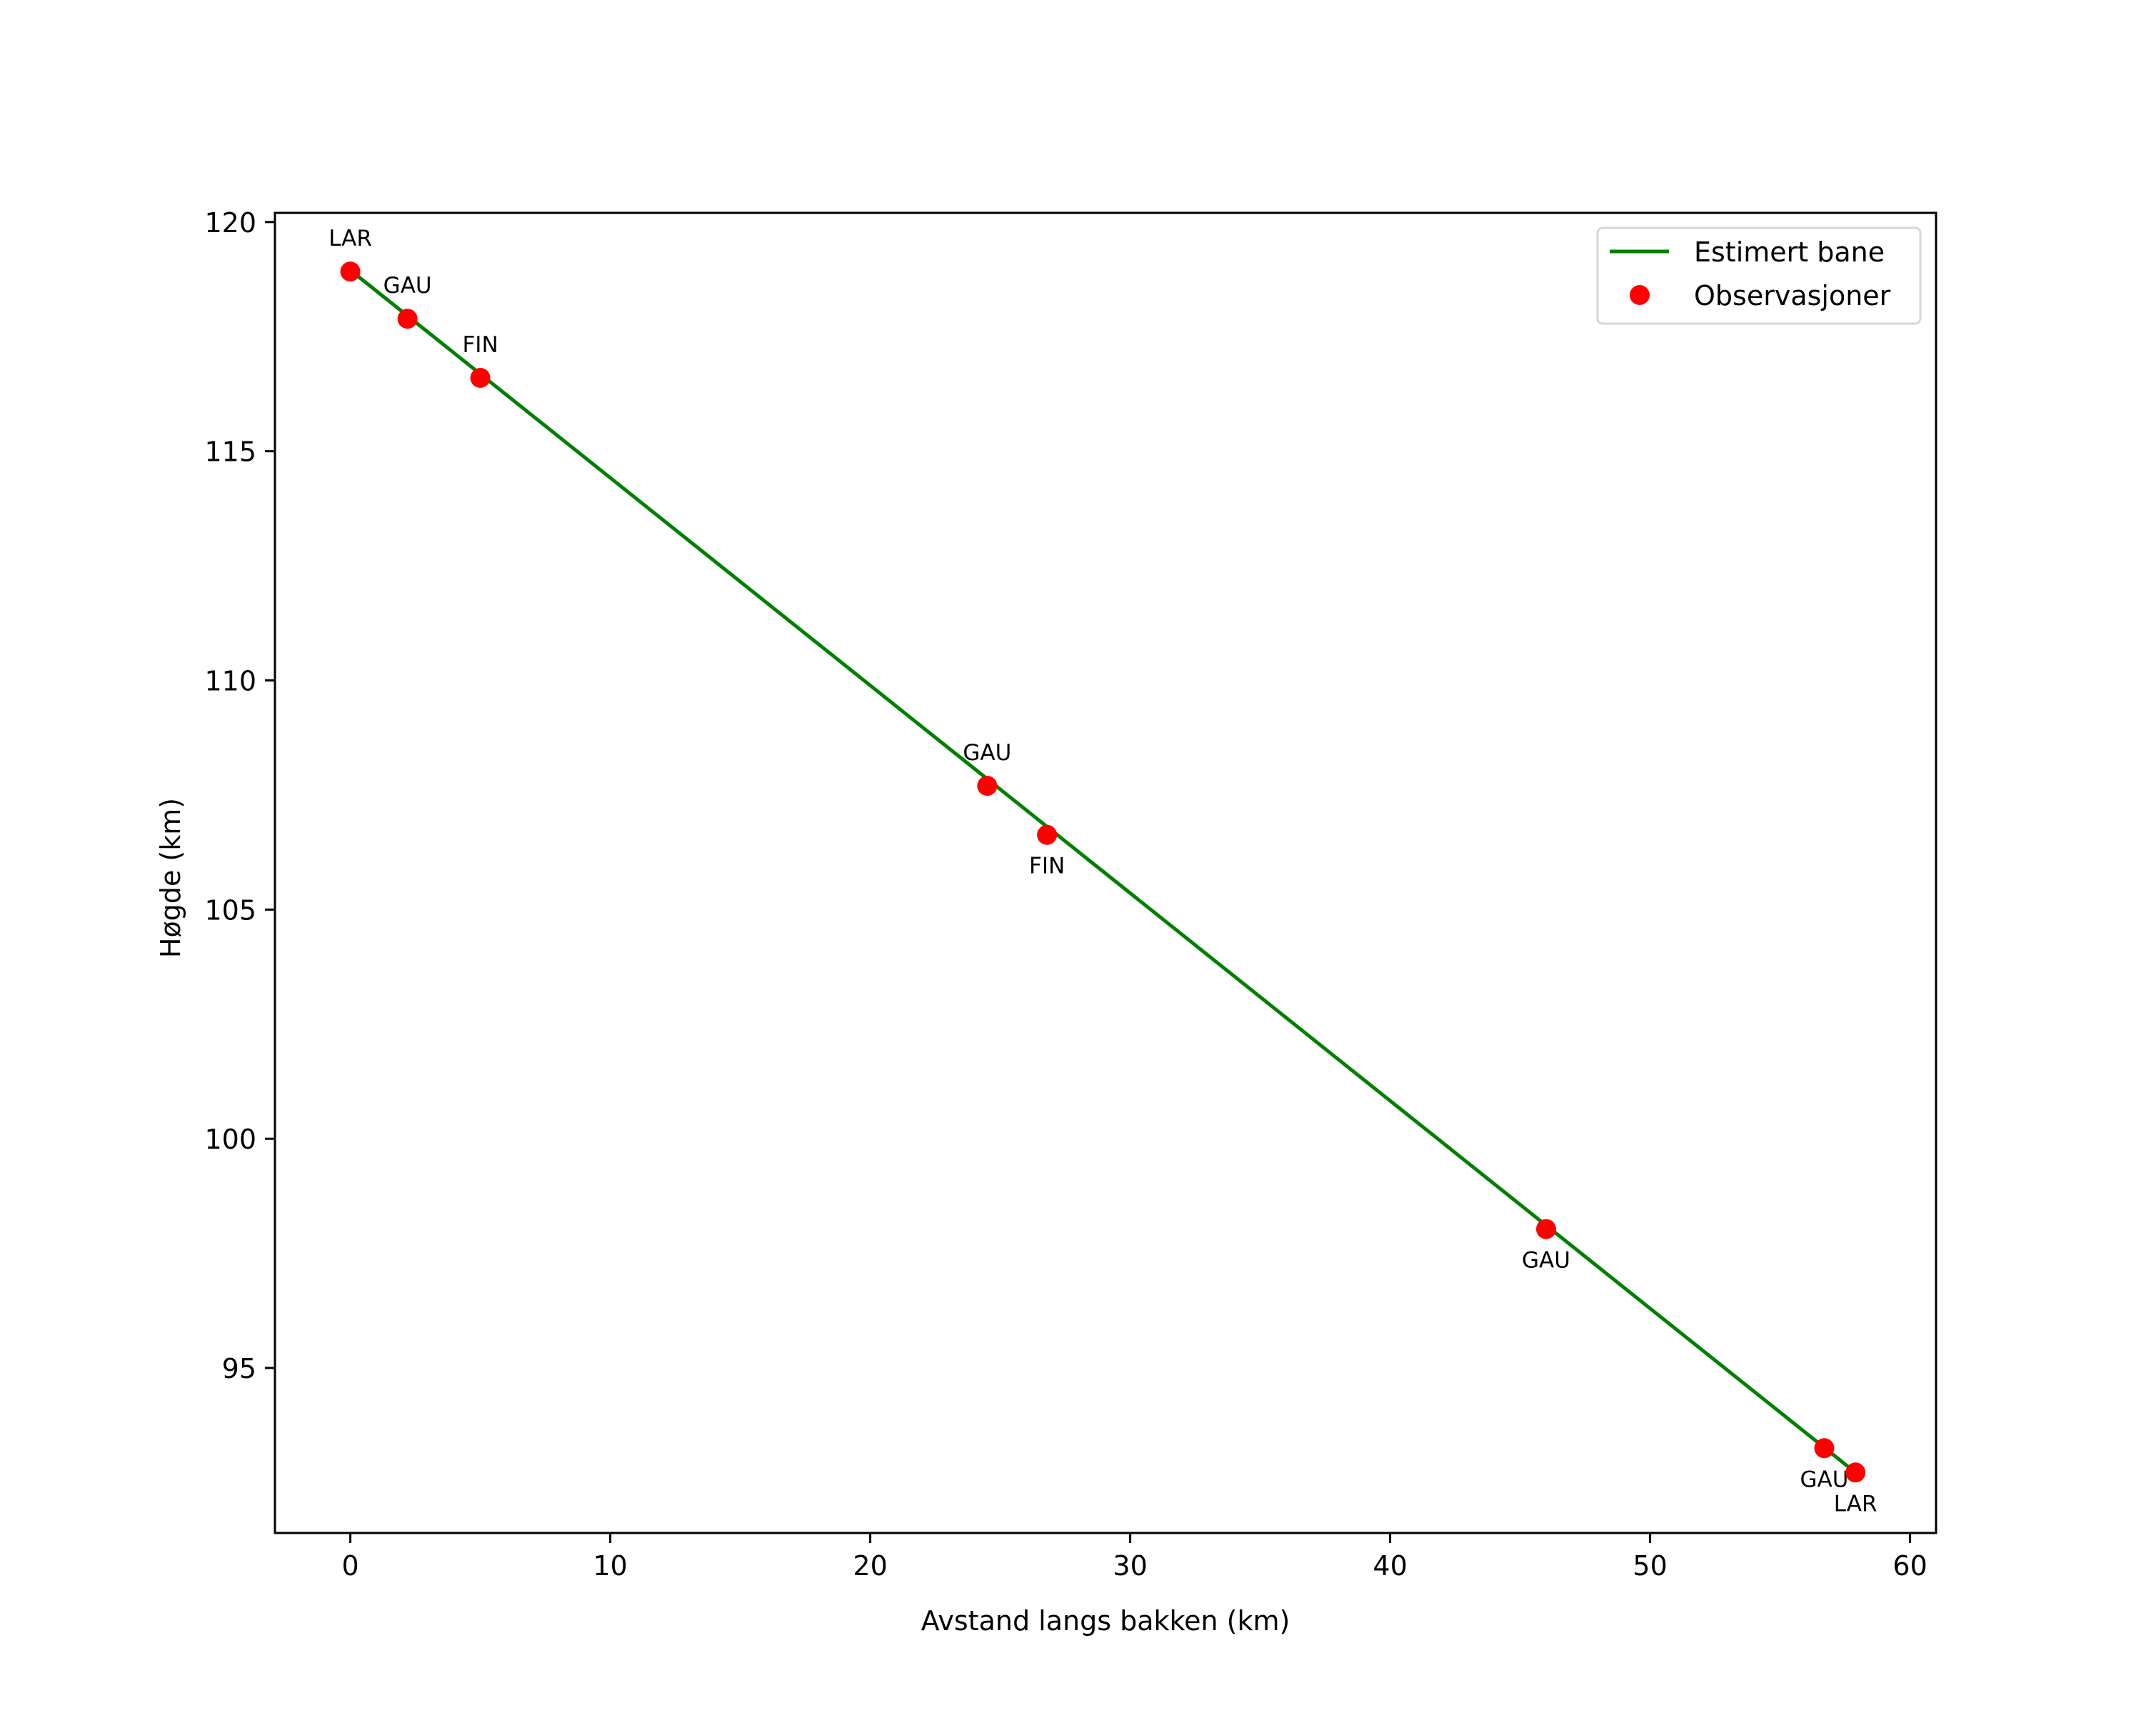  What do you see at coordinates (230, 223) in the screenshot?
I see `y-tick-label: 120` at bounding box center [230, 223].